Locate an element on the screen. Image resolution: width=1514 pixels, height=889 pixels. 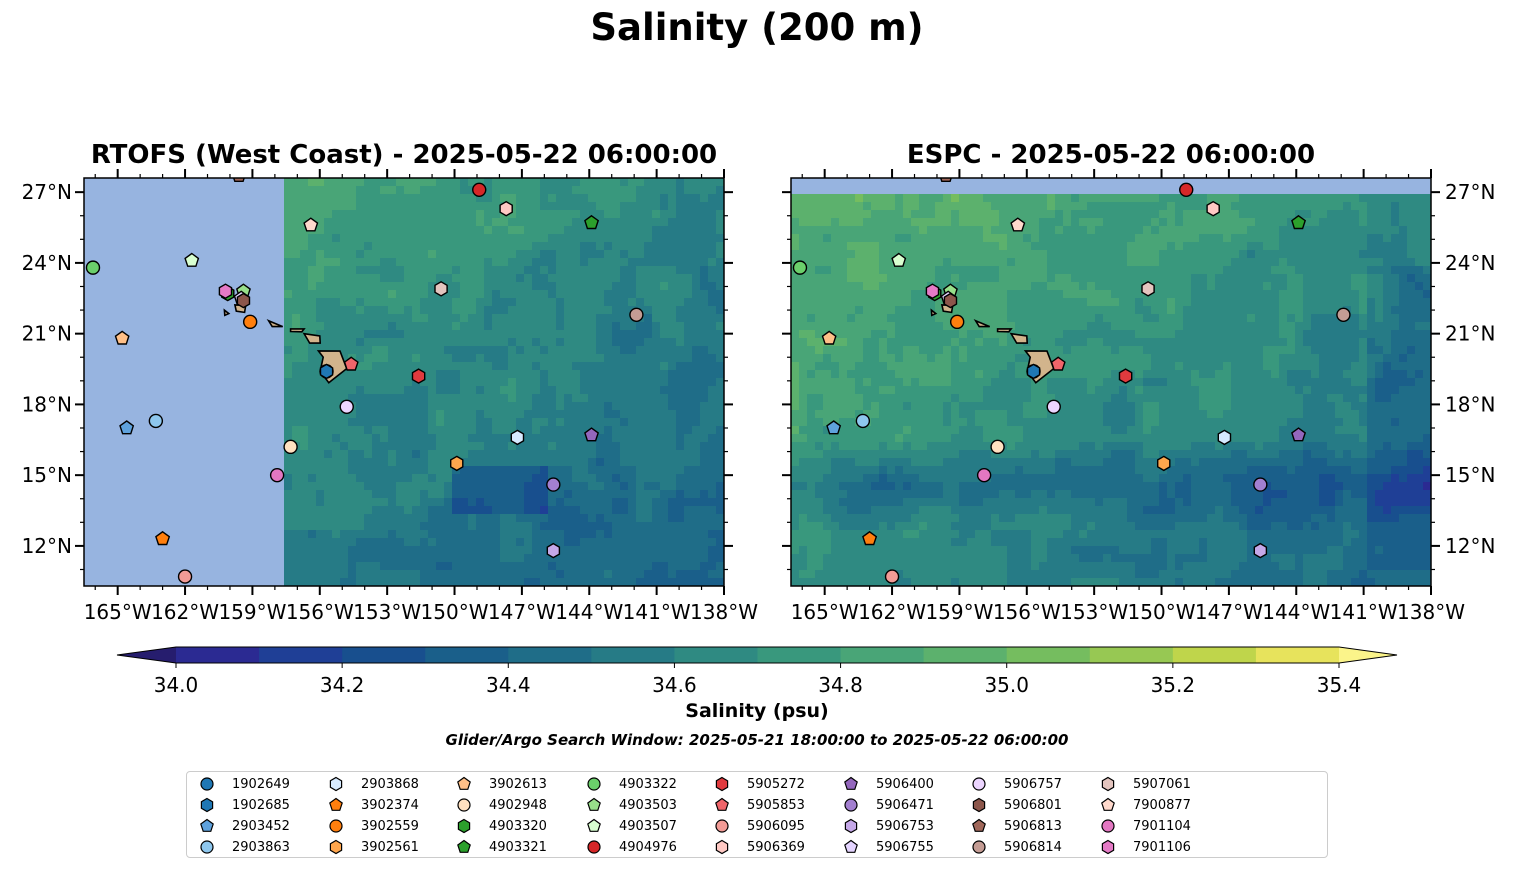
platform-5906757-marker is located at coordinates (346, 406).